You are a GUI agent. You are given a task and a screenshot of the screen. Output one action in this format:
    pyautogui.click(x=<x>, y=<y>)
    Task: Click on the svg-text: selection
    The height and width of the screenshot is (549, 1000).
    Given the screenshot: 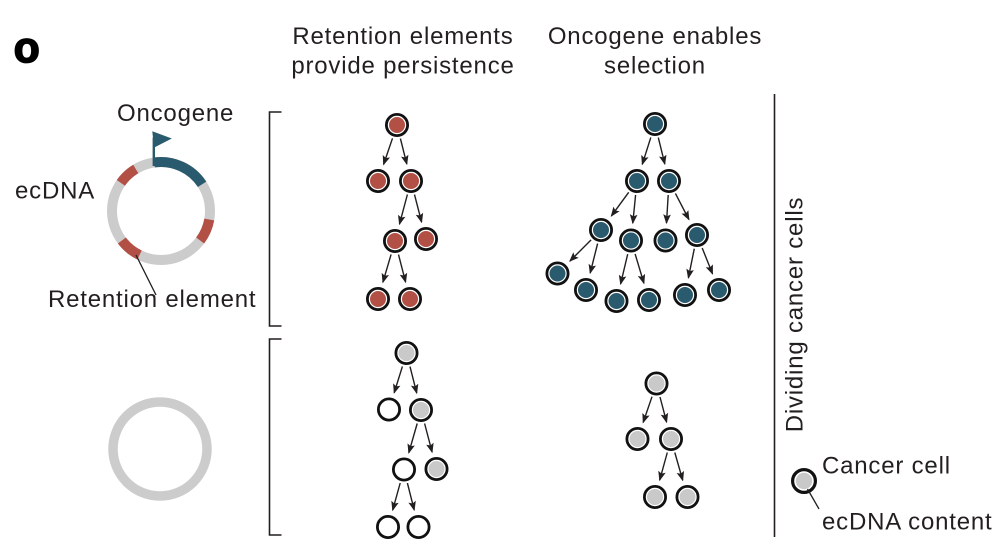 What is the action you would take?
    pyautogui.click(x=655, y=66)
    